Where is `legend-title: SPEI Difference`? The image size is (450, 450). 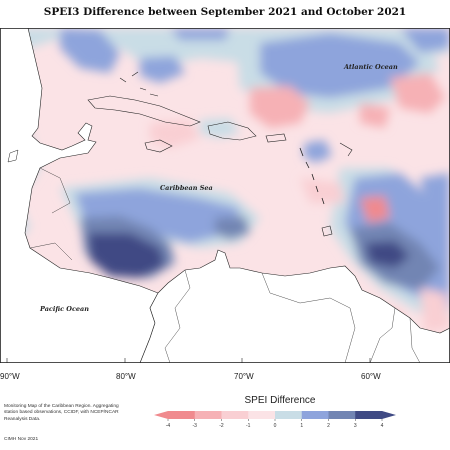
legend-title: SPEI Difference is located at coordinates (280, 400).